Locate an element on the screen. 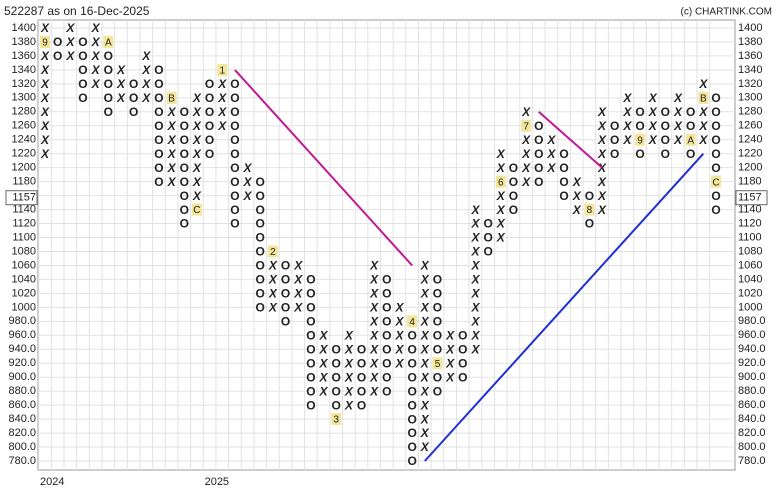  month-marker: 7 is located at coordinates (526, 125).